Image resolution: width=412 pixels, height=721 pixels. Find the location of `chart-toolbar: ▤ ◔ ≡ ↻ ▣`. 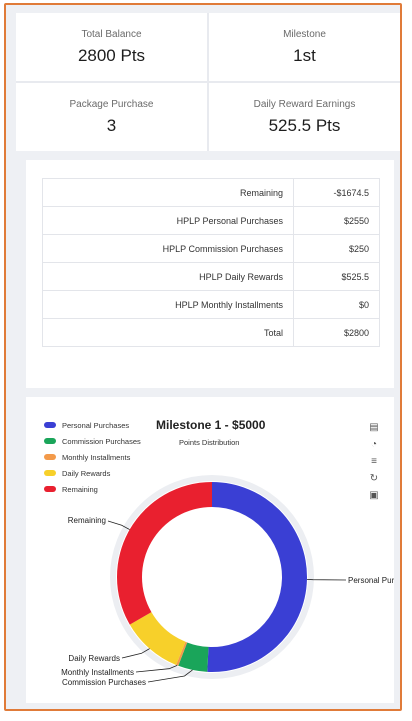

chart-toolbar: ▤ ◔ ≡ ↻ ▣ is located at coordinates (374, 463).